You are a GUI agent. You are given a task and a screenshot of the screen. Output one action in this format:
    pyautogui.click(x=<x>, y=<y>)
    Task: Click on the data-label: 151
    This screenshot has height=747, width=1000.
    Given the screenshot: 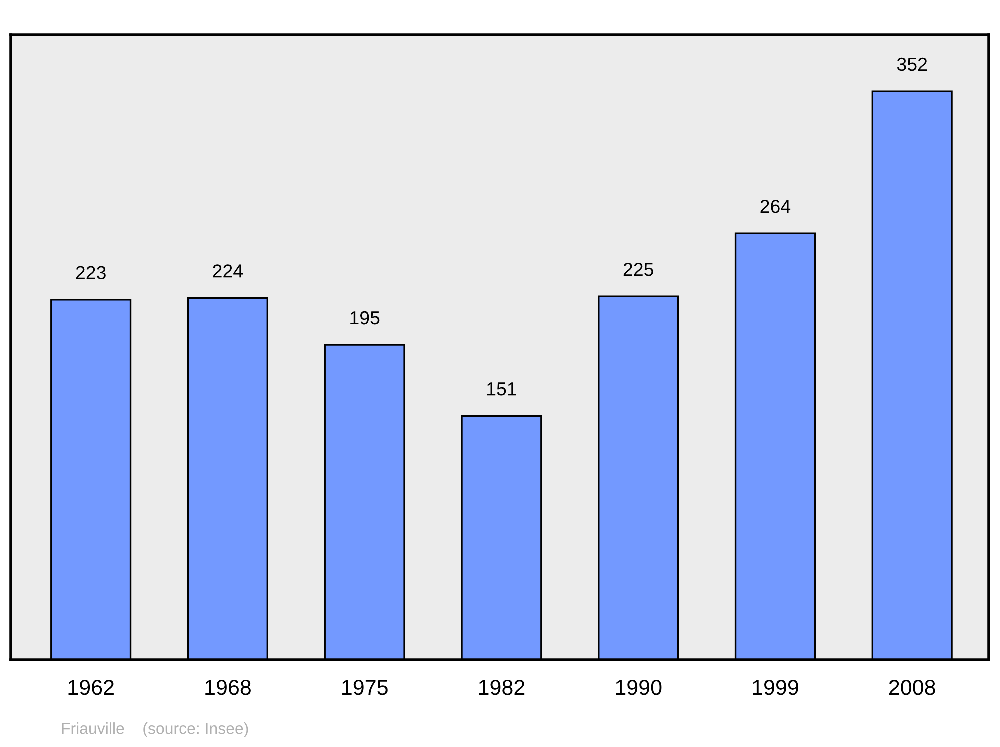 What is the action you would take?
    pyautogui.click(x=502, y=389)
    